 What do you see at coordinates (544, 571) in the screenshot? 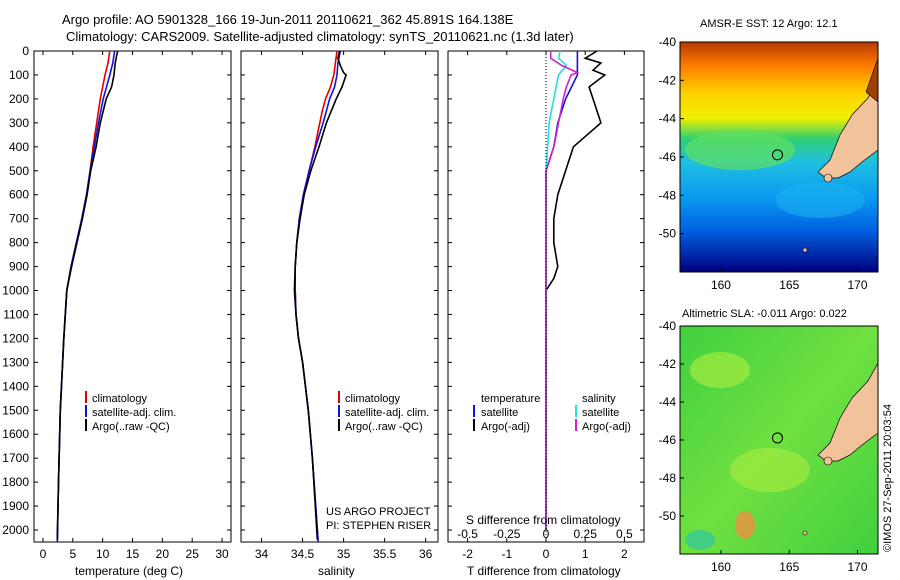
I see `t-difference-axis-label: T difference from climatology` at bounding box center [544, 571].